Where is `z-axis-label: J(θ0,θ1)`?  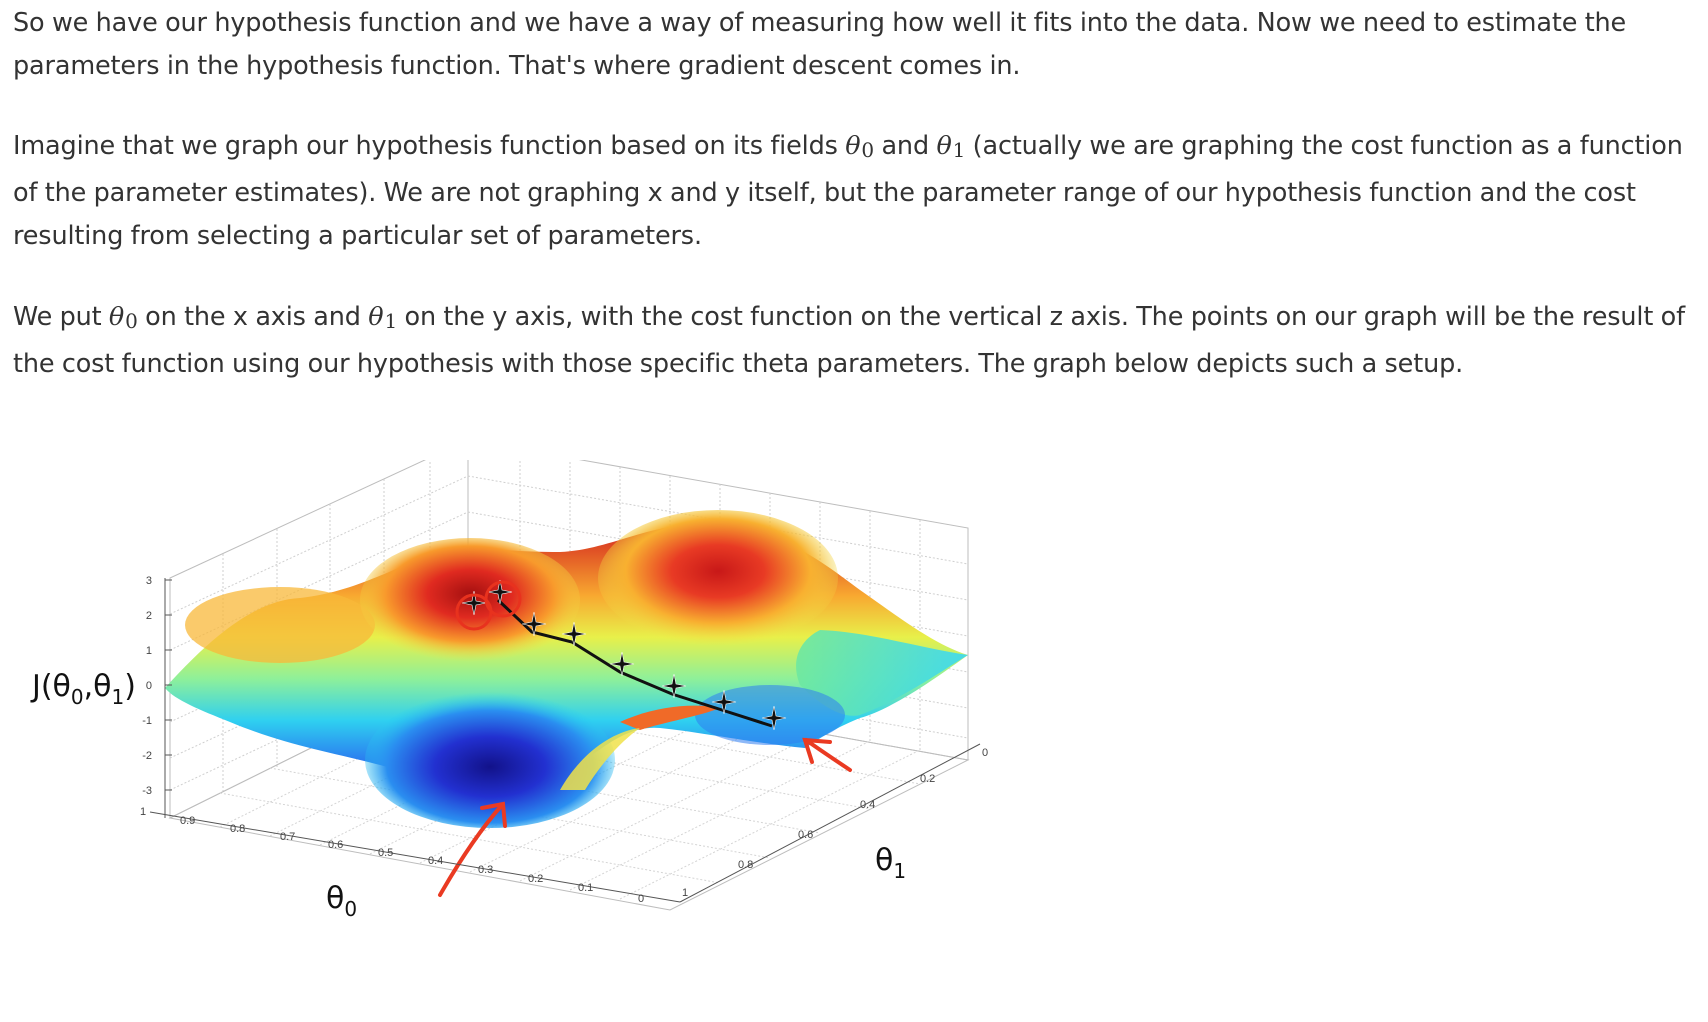 z-axis-label: J(θ0,θ1) is located at coordinates (83, 689).